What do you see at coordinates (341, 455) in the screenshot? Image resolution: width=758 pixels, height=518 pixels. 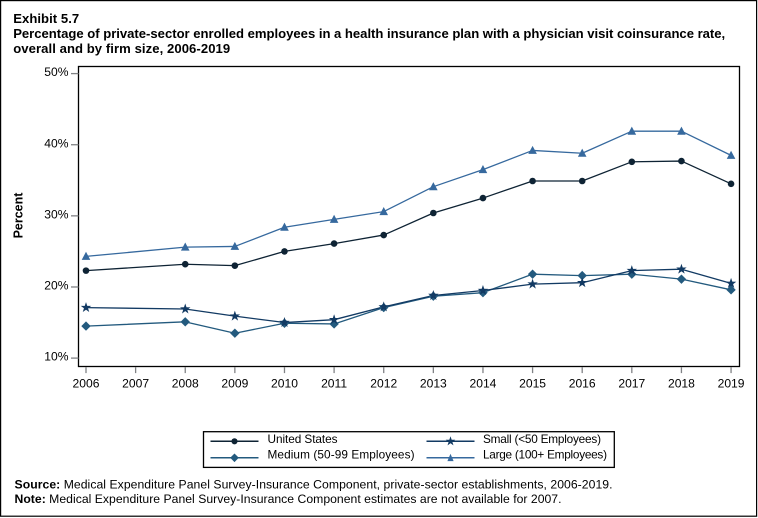 I see `svg-text: Medium (50-99 Employees)` at bounding box center [341, 455].